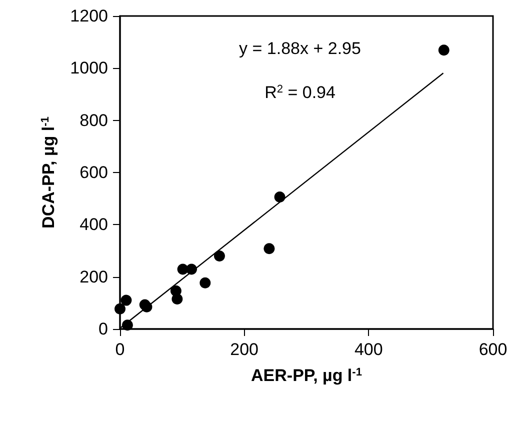 The width and height of the screenshot is (519, 423). I want to click on y-axis-title: DCA-PP, µg l-1, so click(48, 172).